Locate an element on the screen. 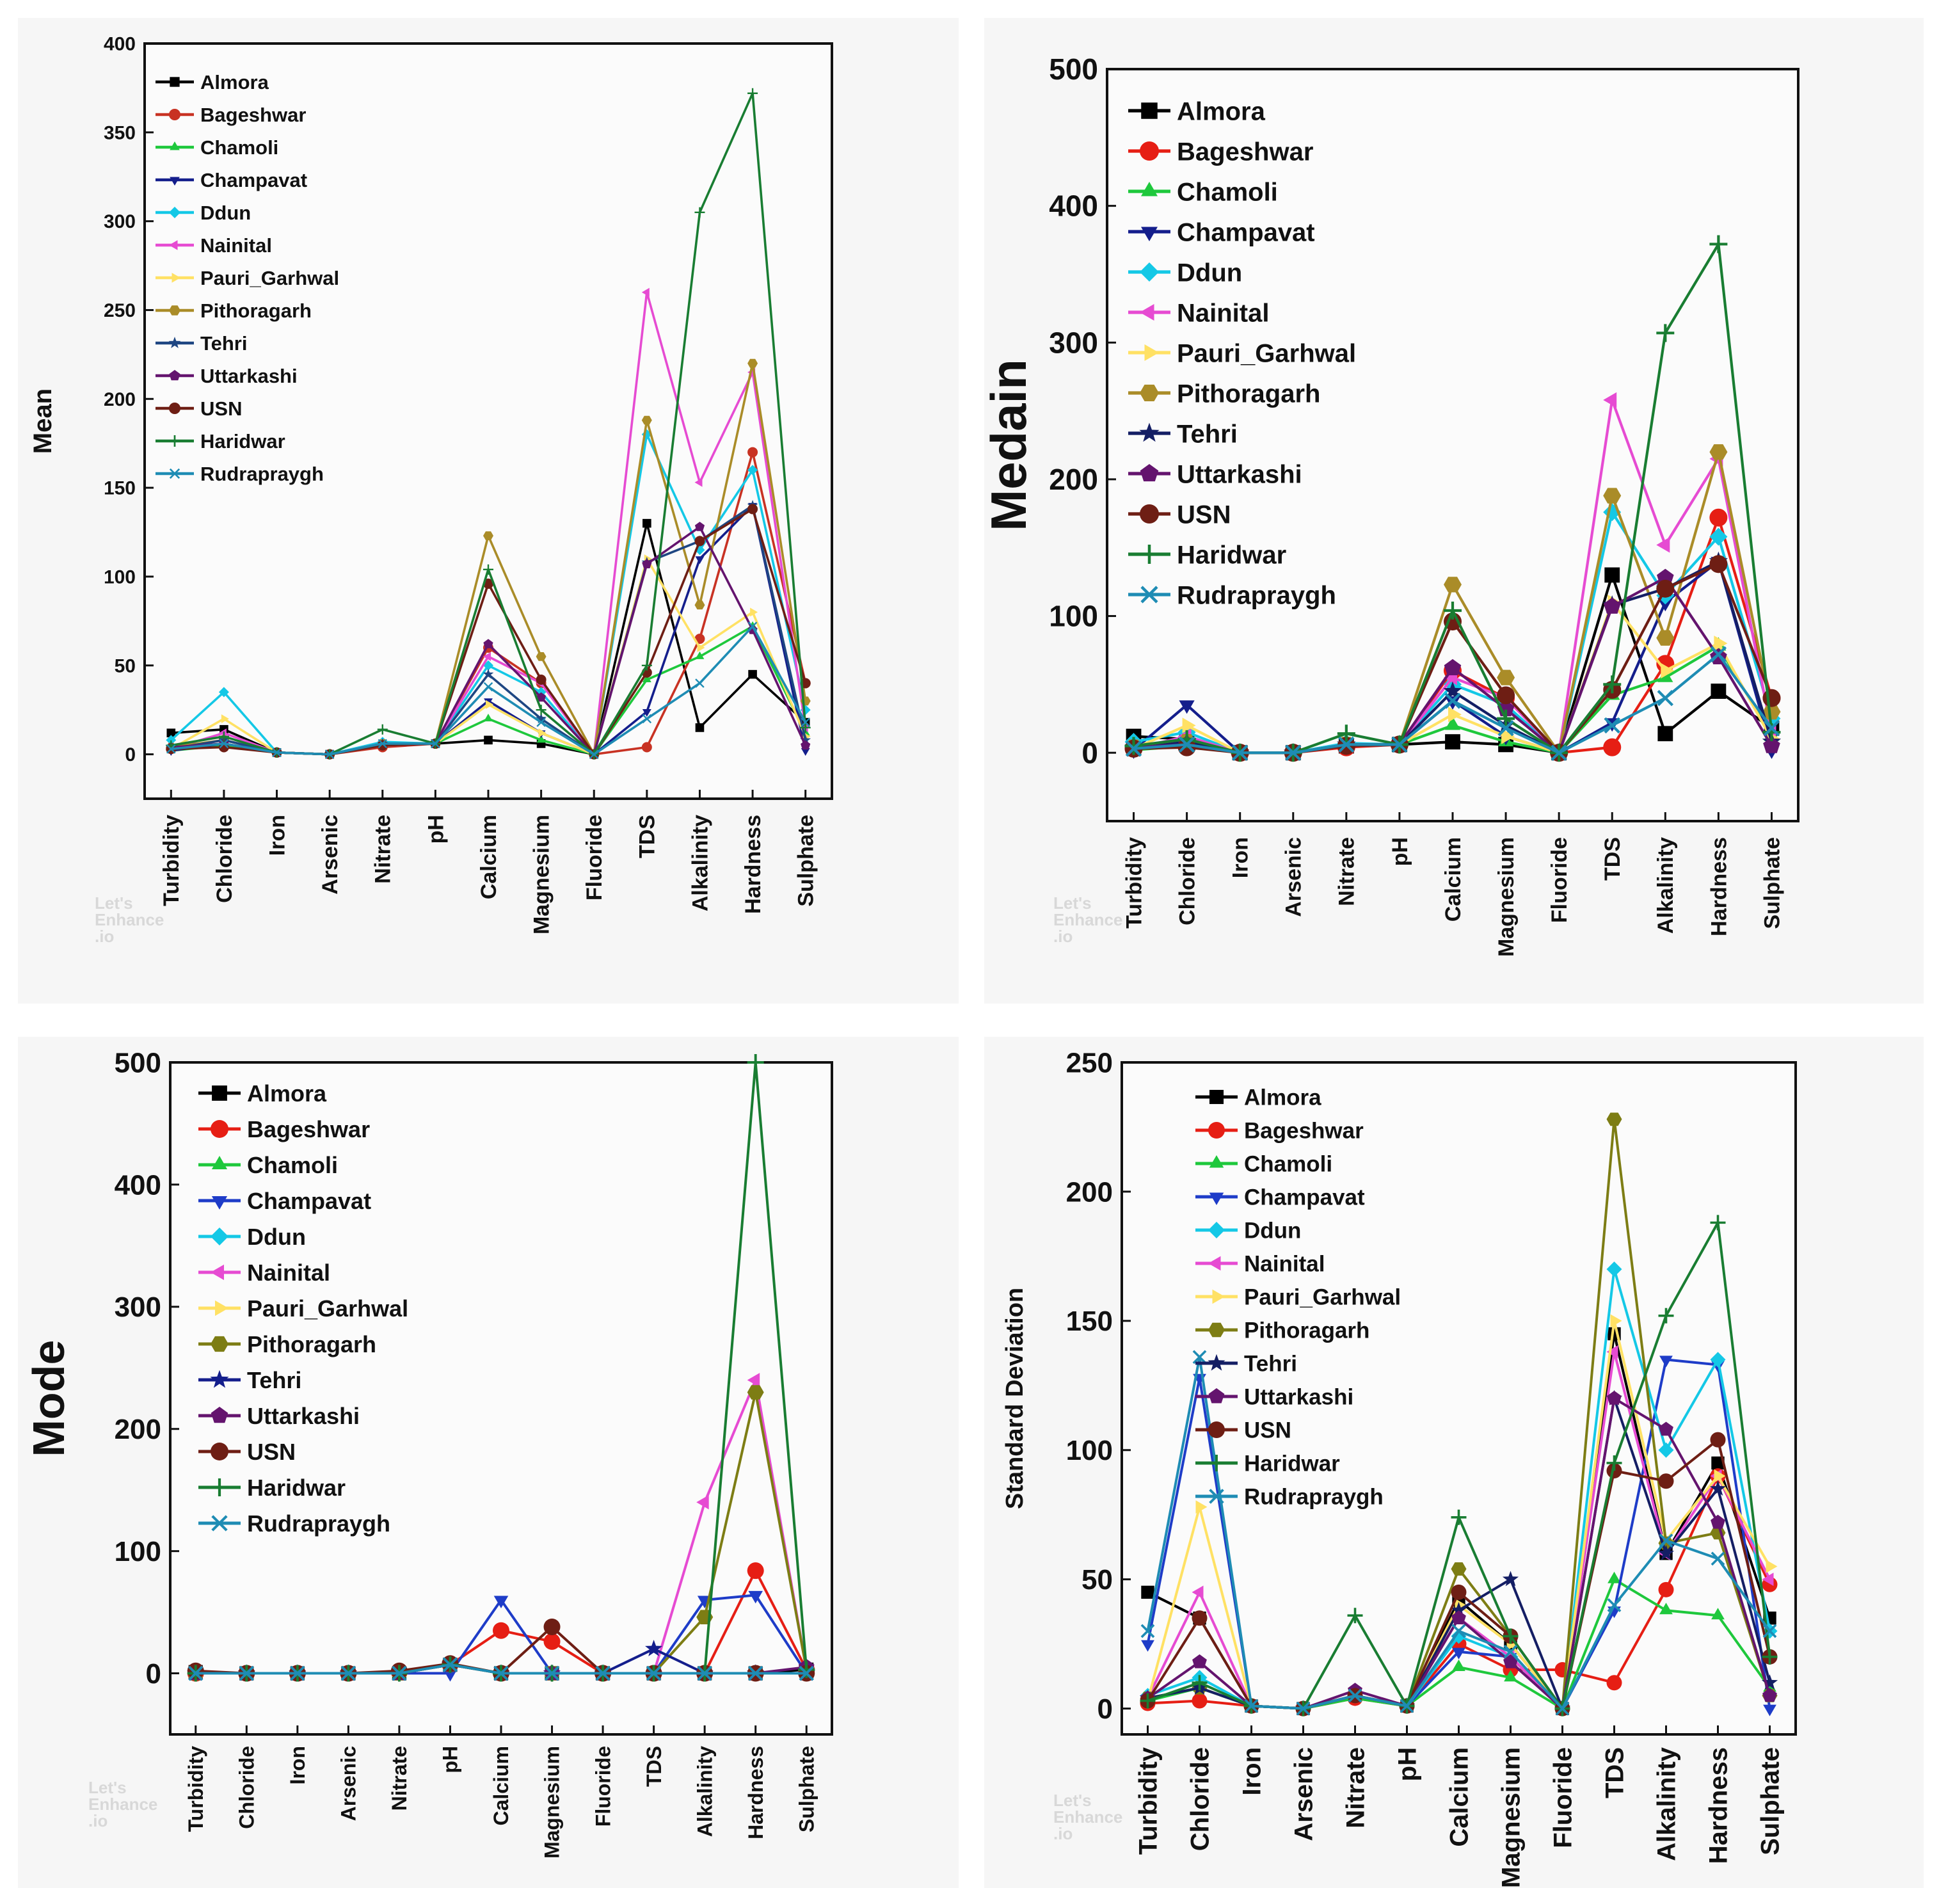 This screenshot has height=1904, width=1939. y-tick-label: 350 is located at coordinates (120, 132).